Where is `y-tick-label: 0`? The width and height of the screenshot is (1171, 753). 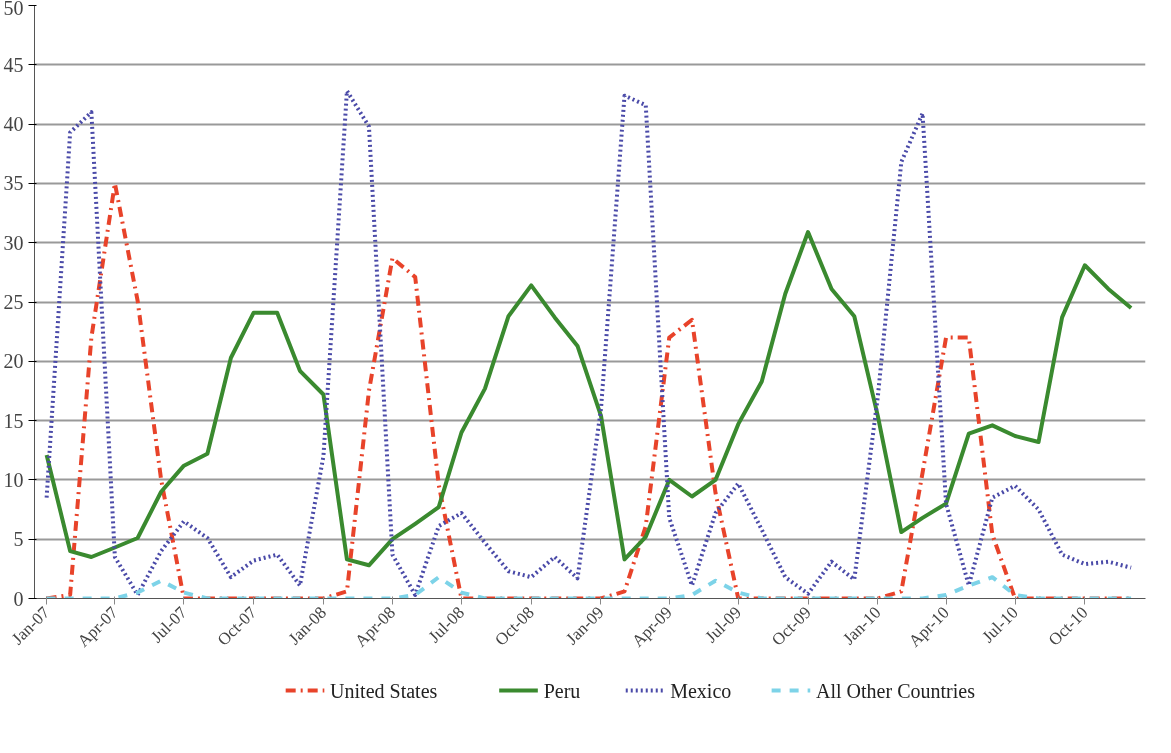 y-tick-label: 0 is located at coordinates (18, 598).